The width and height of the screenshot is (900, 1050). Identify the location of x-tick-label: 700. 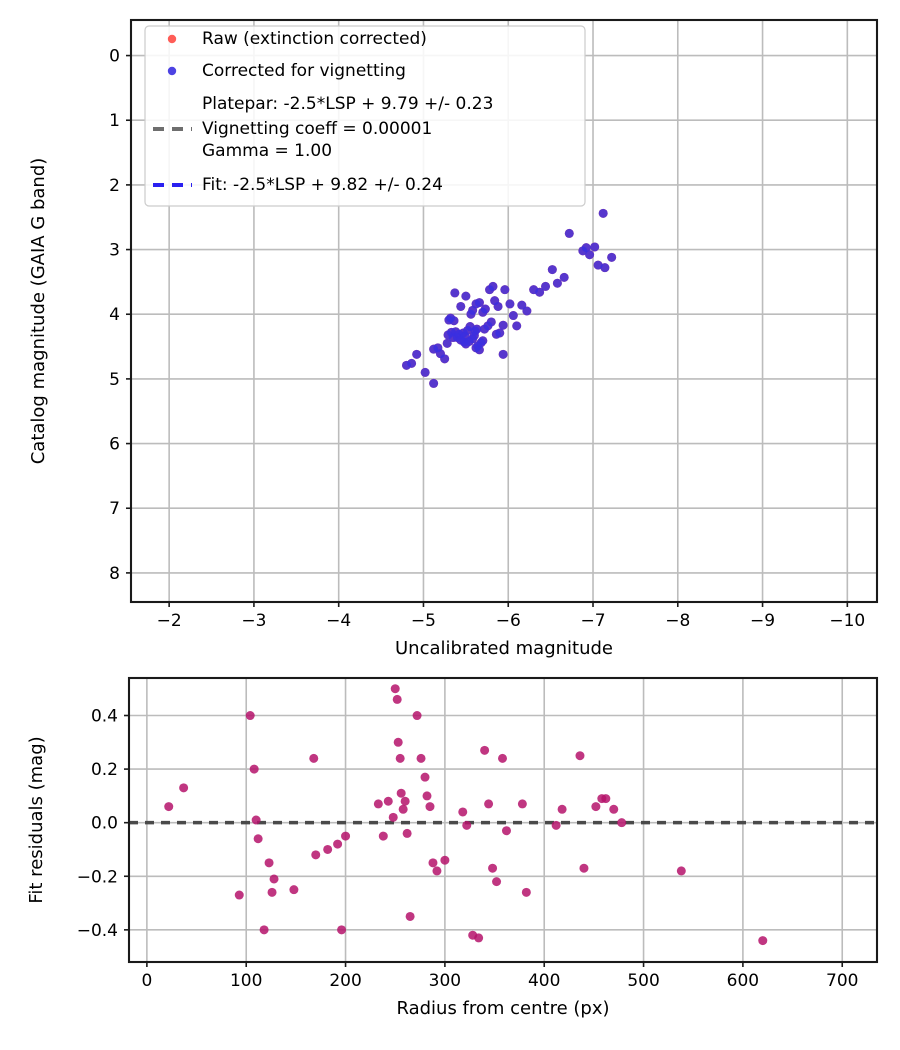
(842, 981).